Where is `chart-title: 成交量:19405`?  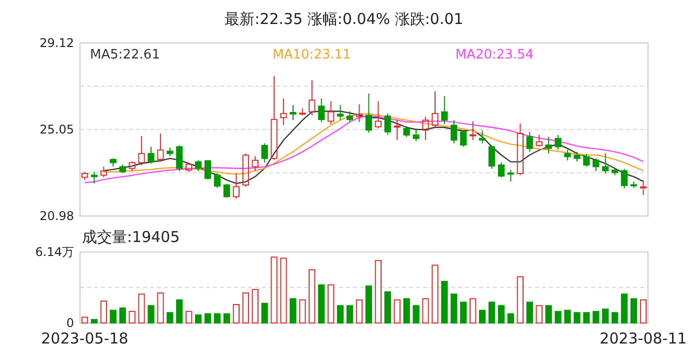 chart-title: 成交量:19405 is located at coordinates (131, 237).